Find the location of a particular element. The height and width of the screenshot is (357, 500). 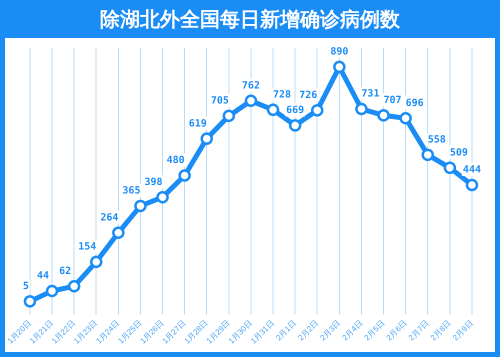

data-label: 480 is located at coordinates (175, 160).